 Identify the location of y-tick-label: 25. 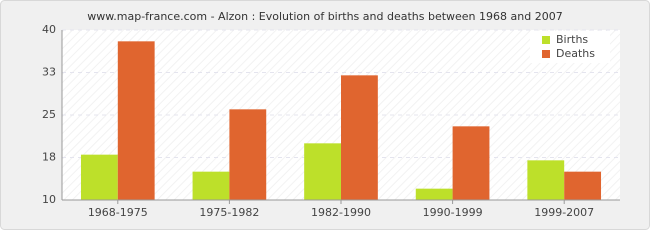
(49, 114).